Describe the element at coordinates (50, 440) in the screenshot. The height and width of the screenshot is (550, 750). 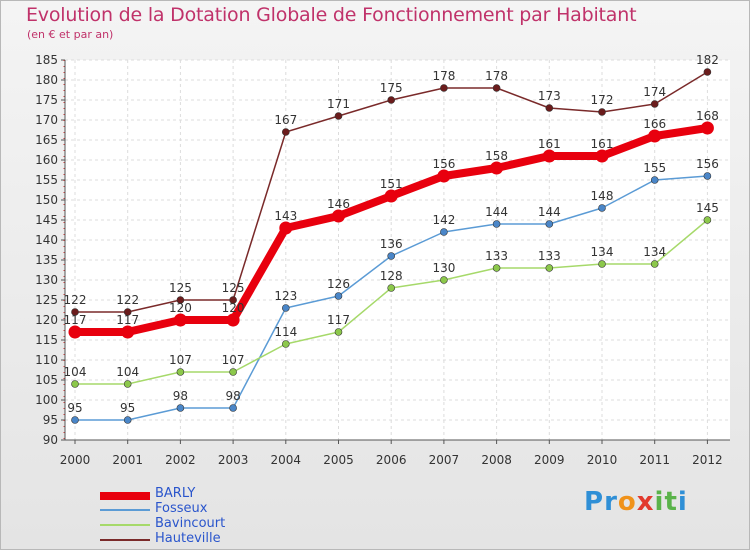
I see `y-tick-label: 90` at that location.